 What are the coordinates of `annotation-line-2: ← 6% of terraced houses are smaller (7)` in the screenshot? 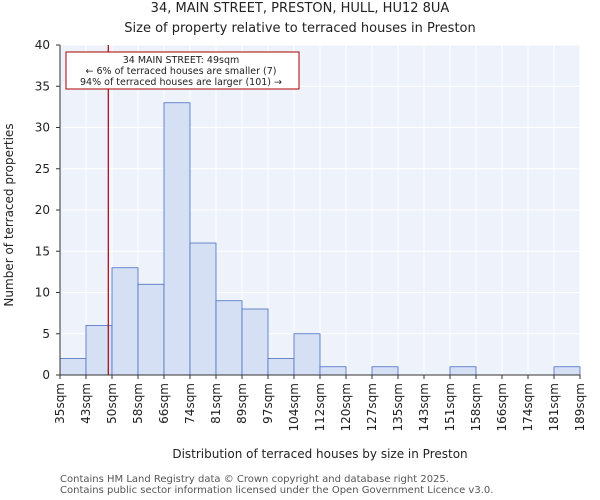 It's located at (181, 71).